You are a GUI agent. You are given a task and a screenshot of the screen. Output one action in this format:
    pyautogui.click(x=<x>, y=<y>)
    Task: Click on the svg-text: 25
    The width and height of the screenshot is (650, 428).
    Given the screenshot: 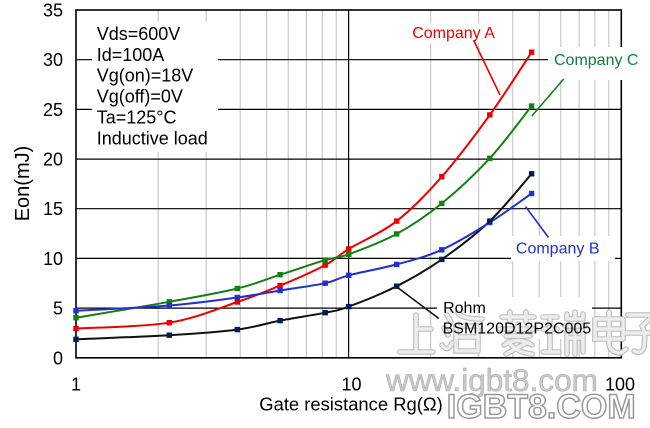 What is the action you would take?
    pyautogui.click(x=53, y=110)
    